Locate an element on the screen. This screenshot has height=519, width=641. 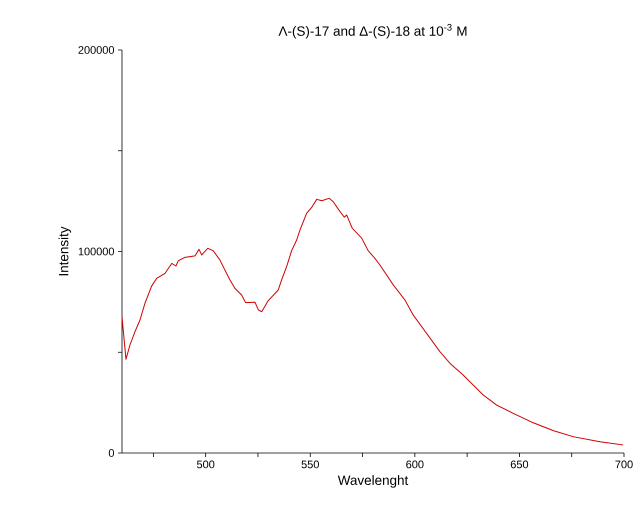
y-tick-label: 100000 is located at coordinates (96, 252).